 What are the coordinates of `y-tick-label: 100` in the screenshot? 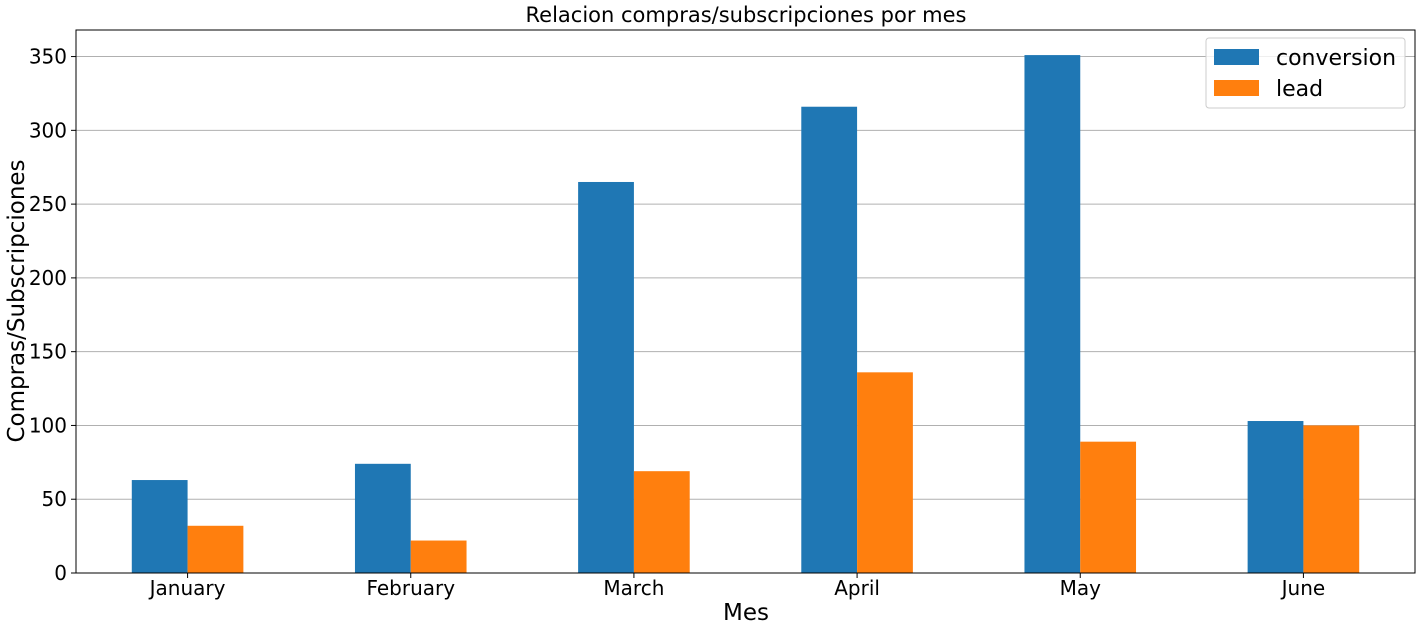 It's located at (48, 425).